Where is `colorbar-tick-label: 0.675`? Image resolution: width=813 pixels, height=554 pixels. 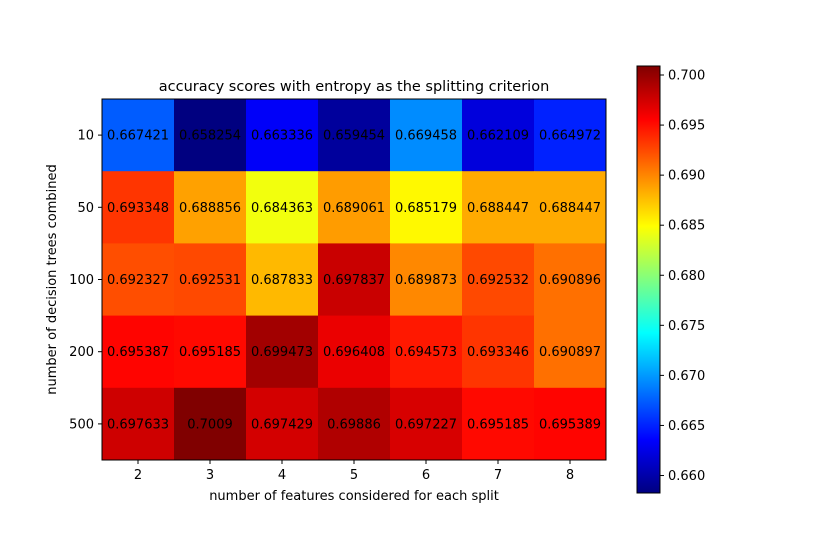
colorbar-tick-label: 0.675 is located at coordinates (686, 326).